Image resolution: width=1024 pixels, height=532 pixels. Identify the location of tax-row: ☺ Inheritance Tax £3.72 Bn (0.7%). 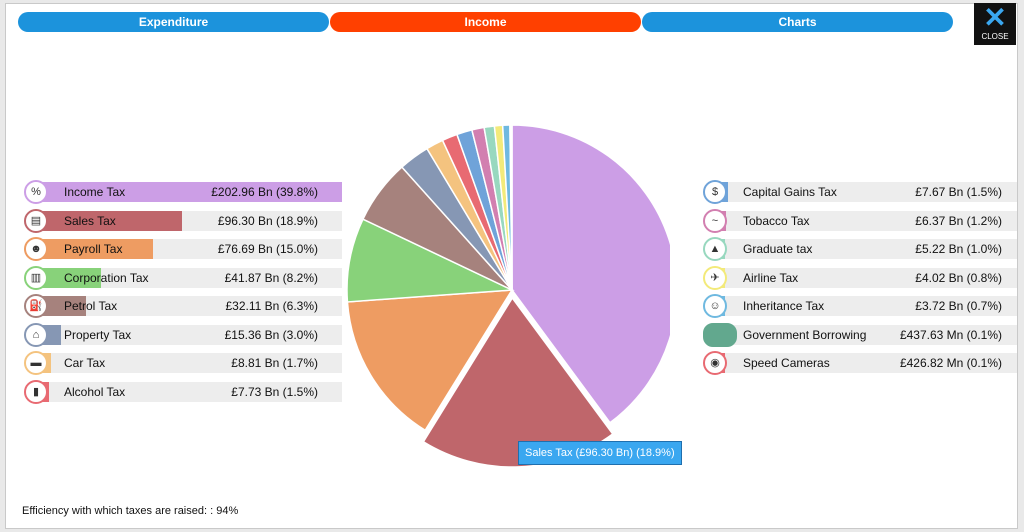
(860, 306).